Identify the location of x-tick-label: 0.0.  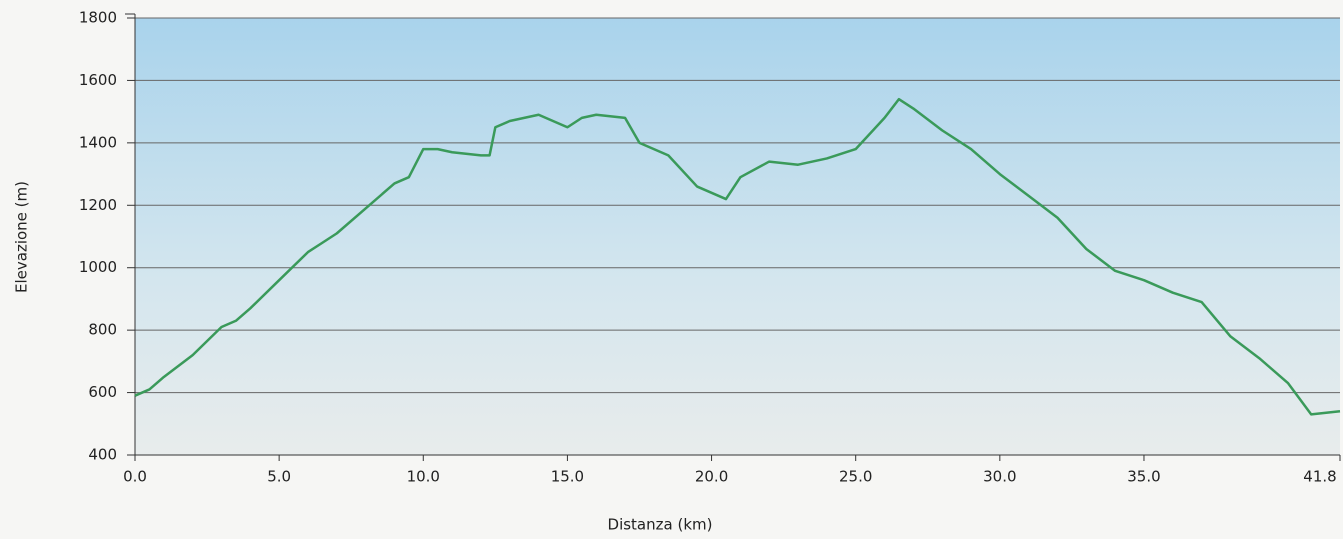
(135, 477).